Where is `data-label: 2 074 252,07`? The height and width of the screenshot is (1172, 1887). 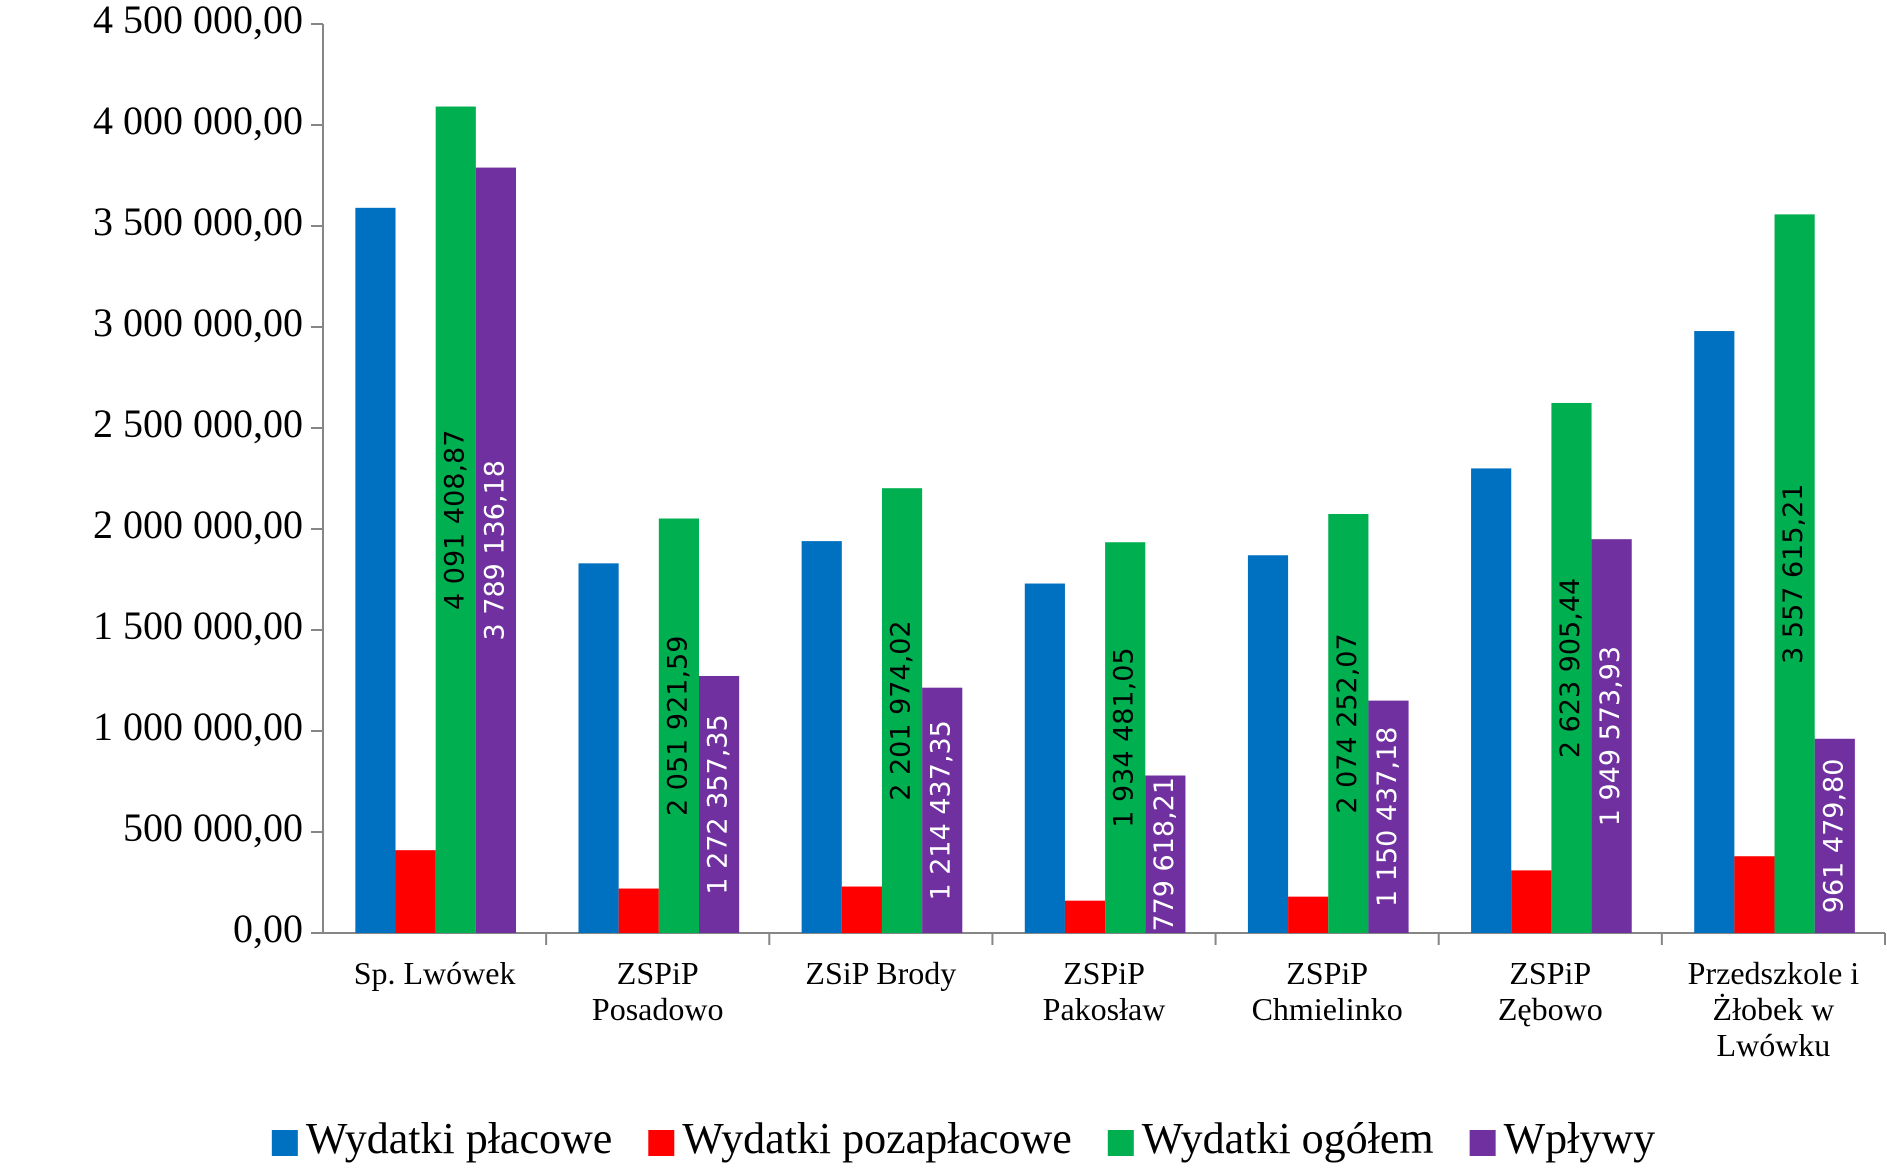 data-label: 2 074 252,07 is located at coordinates (1347, 723).